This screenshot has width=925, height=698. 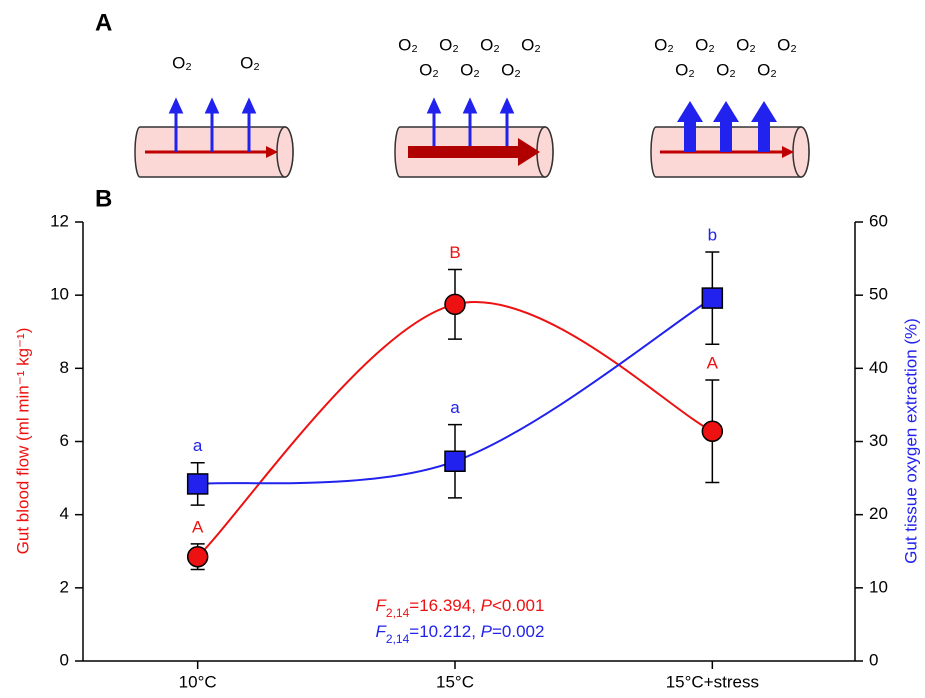 What do you see at coordinates (712, 681) in the screenshot?
I see `x-tick-label: 15°C+stress` at bounding box center [712, 681].